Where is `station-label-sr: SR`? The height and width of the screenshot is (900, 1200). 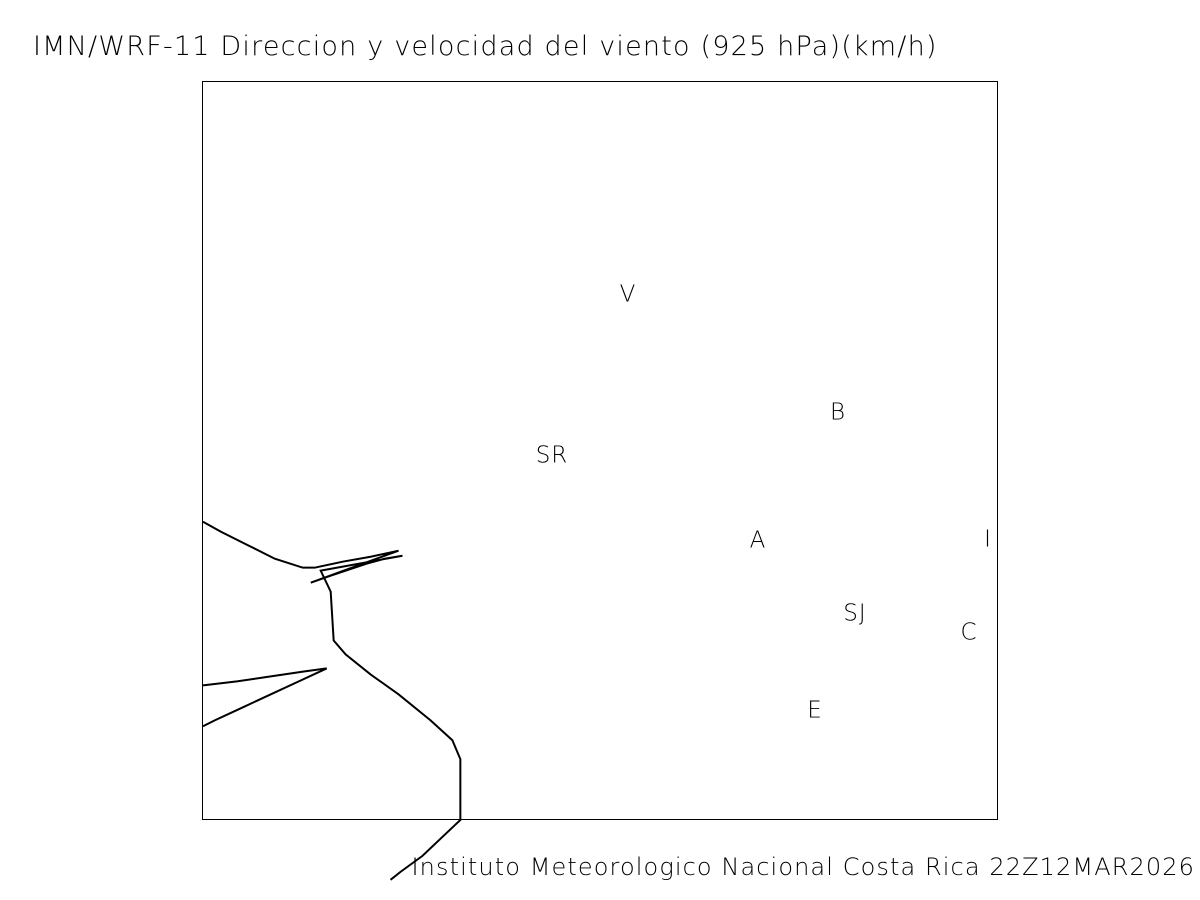 station-label-sr: SR is located at coordinates (552, 455).